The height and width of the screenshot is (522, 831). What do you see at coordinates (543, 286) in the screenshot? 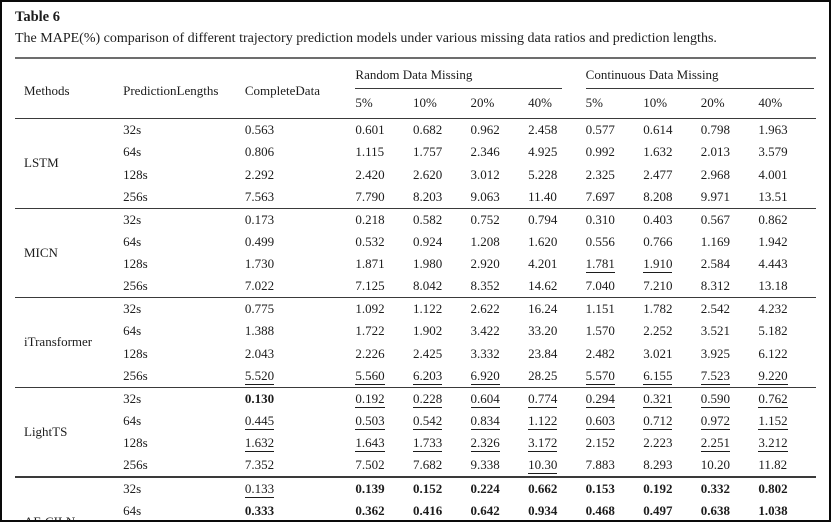
I see `value-text: 14.62` at bounding box center [543, 286].